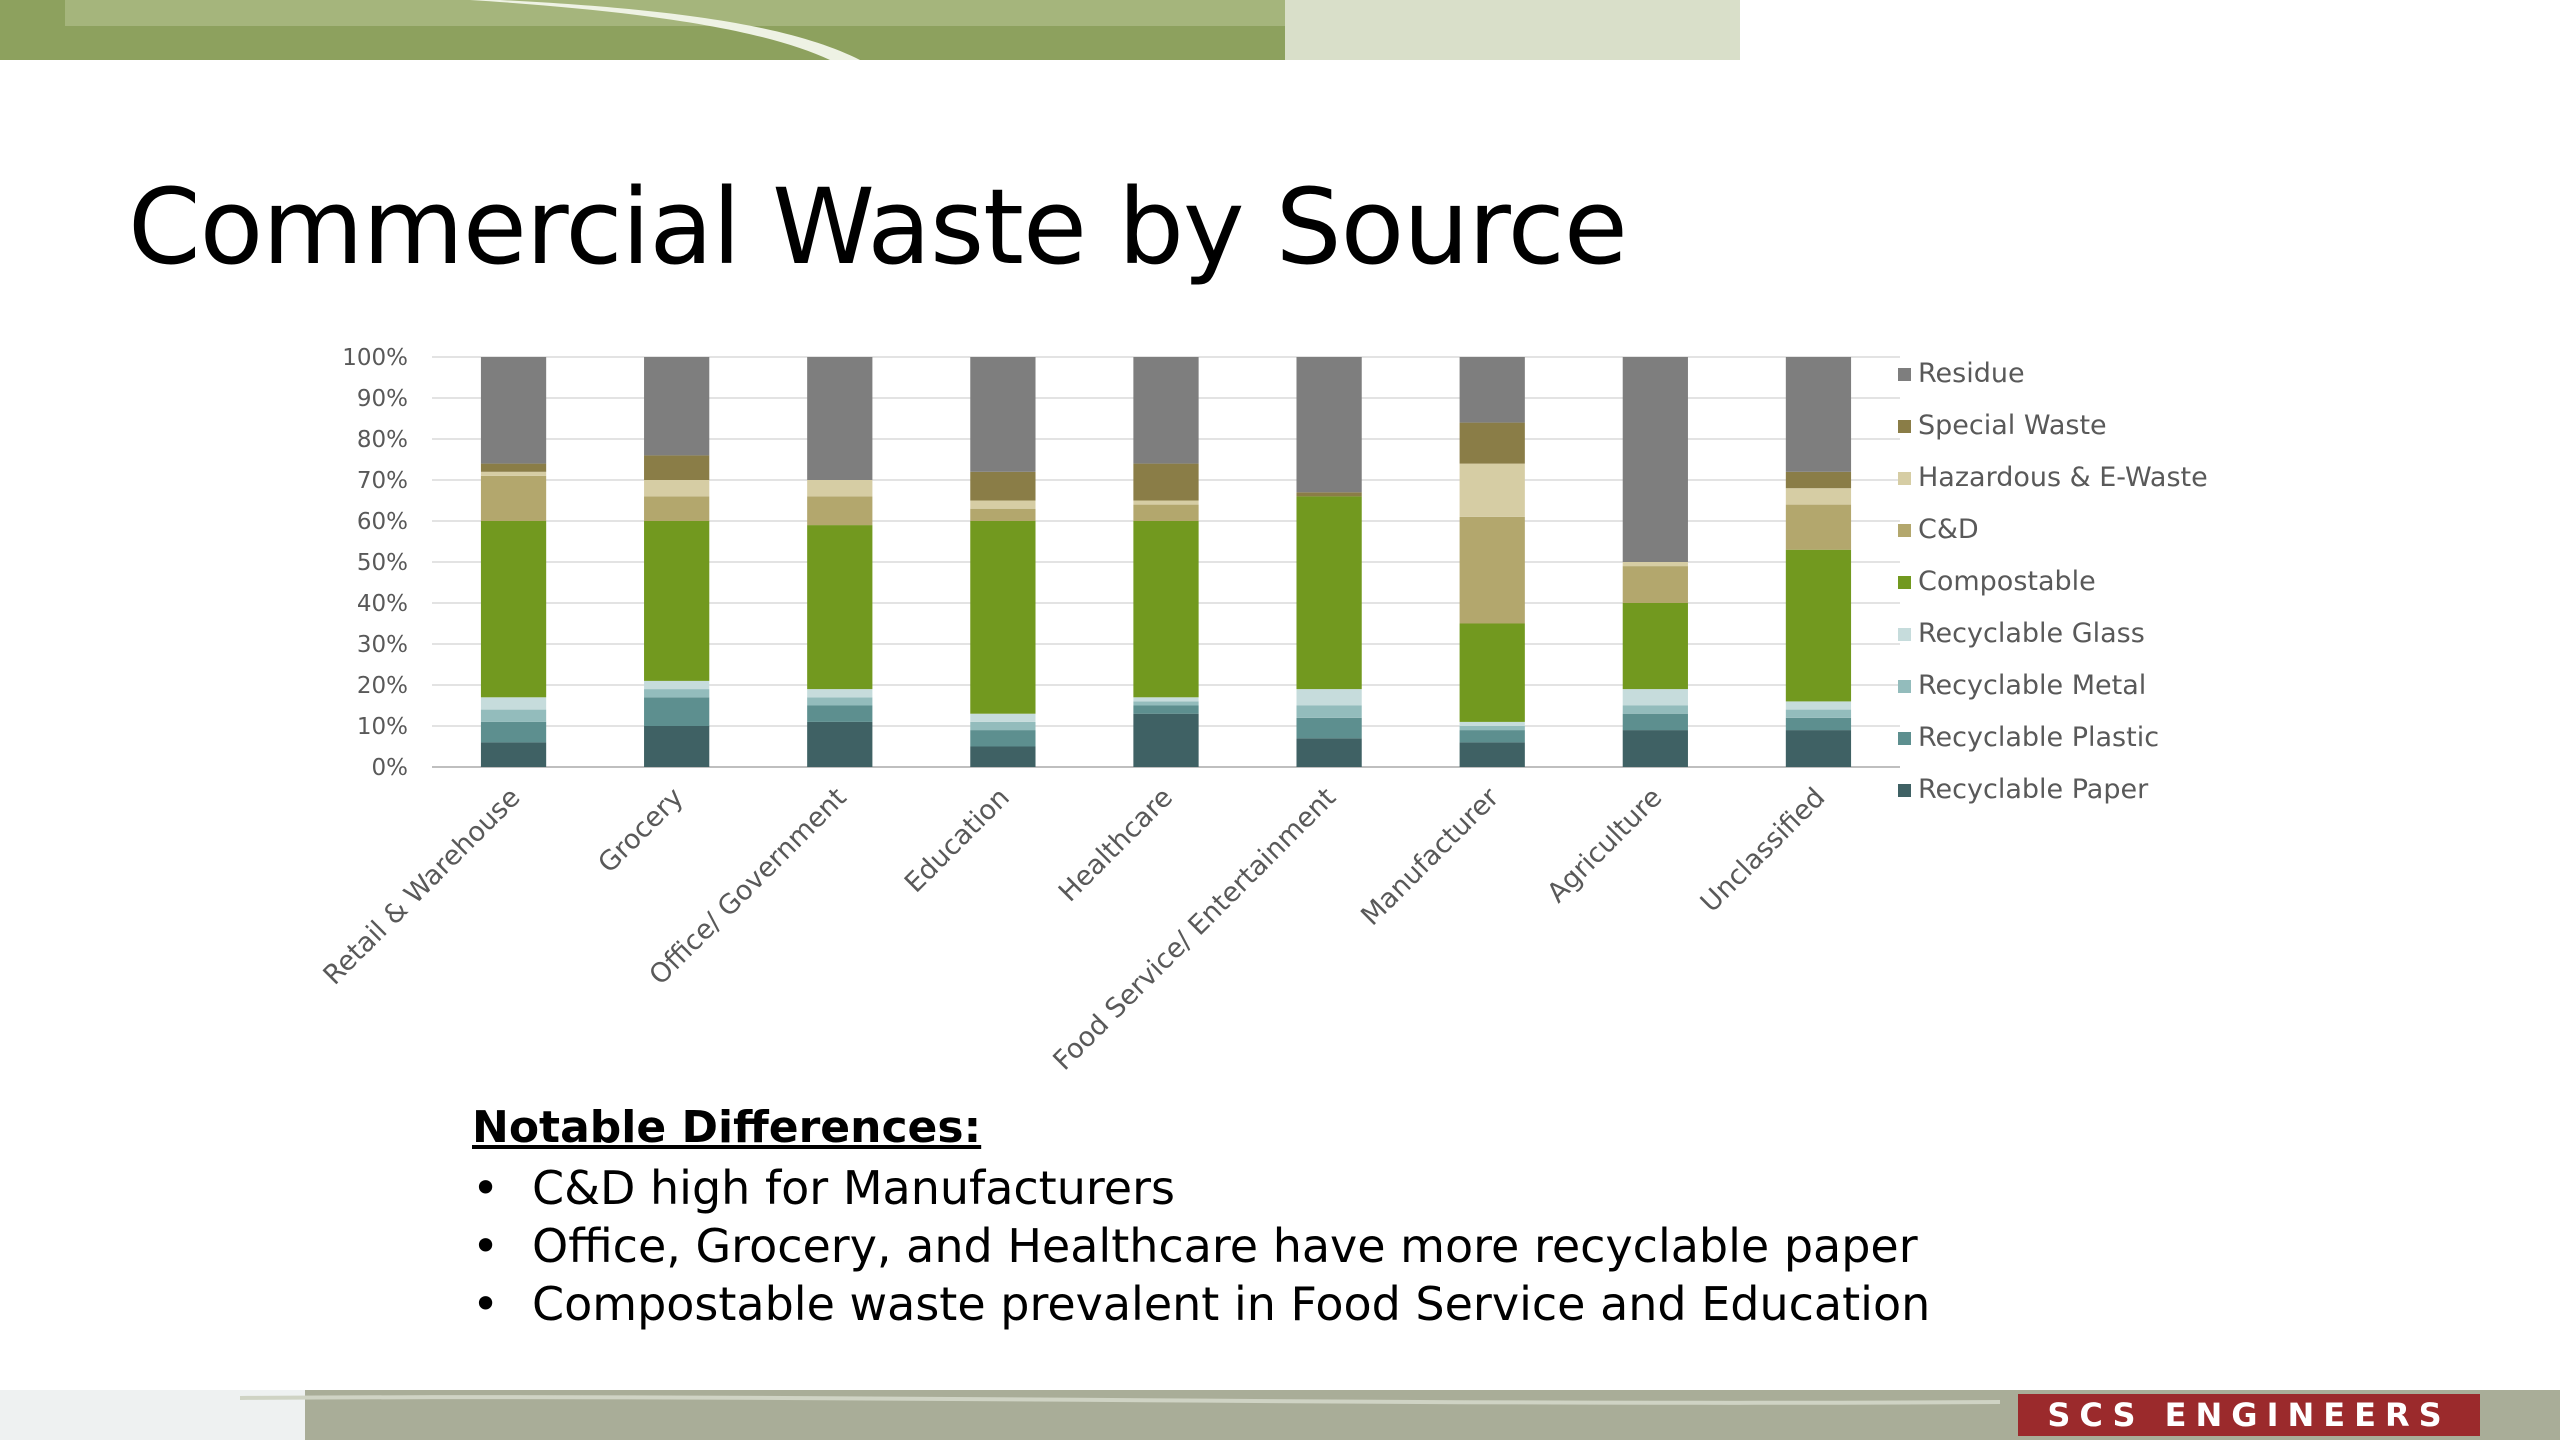 The width and height of the screenshot is (2560, 1440). What do you see at coordinates (2063, 477) in the screenshot?
I see `legend-label: Hazardous & E-Waste` at bounding box center [2063, 477].